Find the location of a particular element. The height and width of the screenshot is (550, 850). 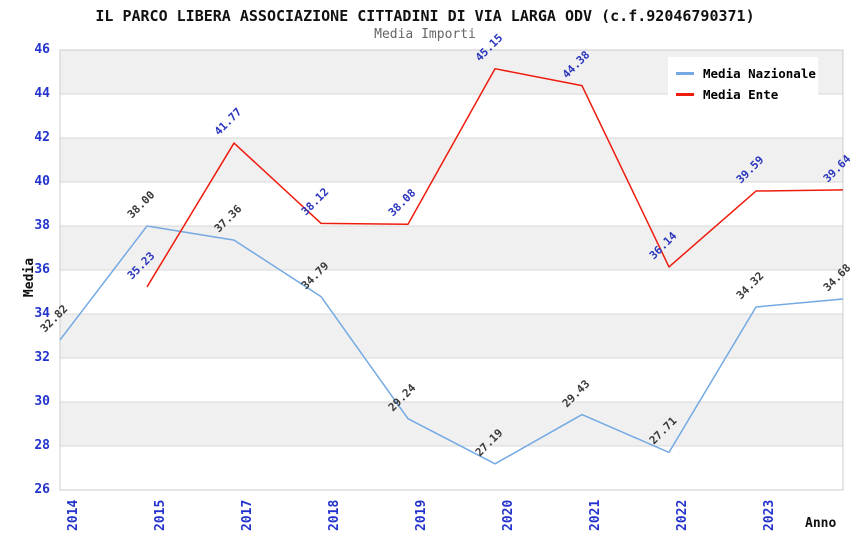

x-tick-label: 2017 is located at coordinates (247, 515).